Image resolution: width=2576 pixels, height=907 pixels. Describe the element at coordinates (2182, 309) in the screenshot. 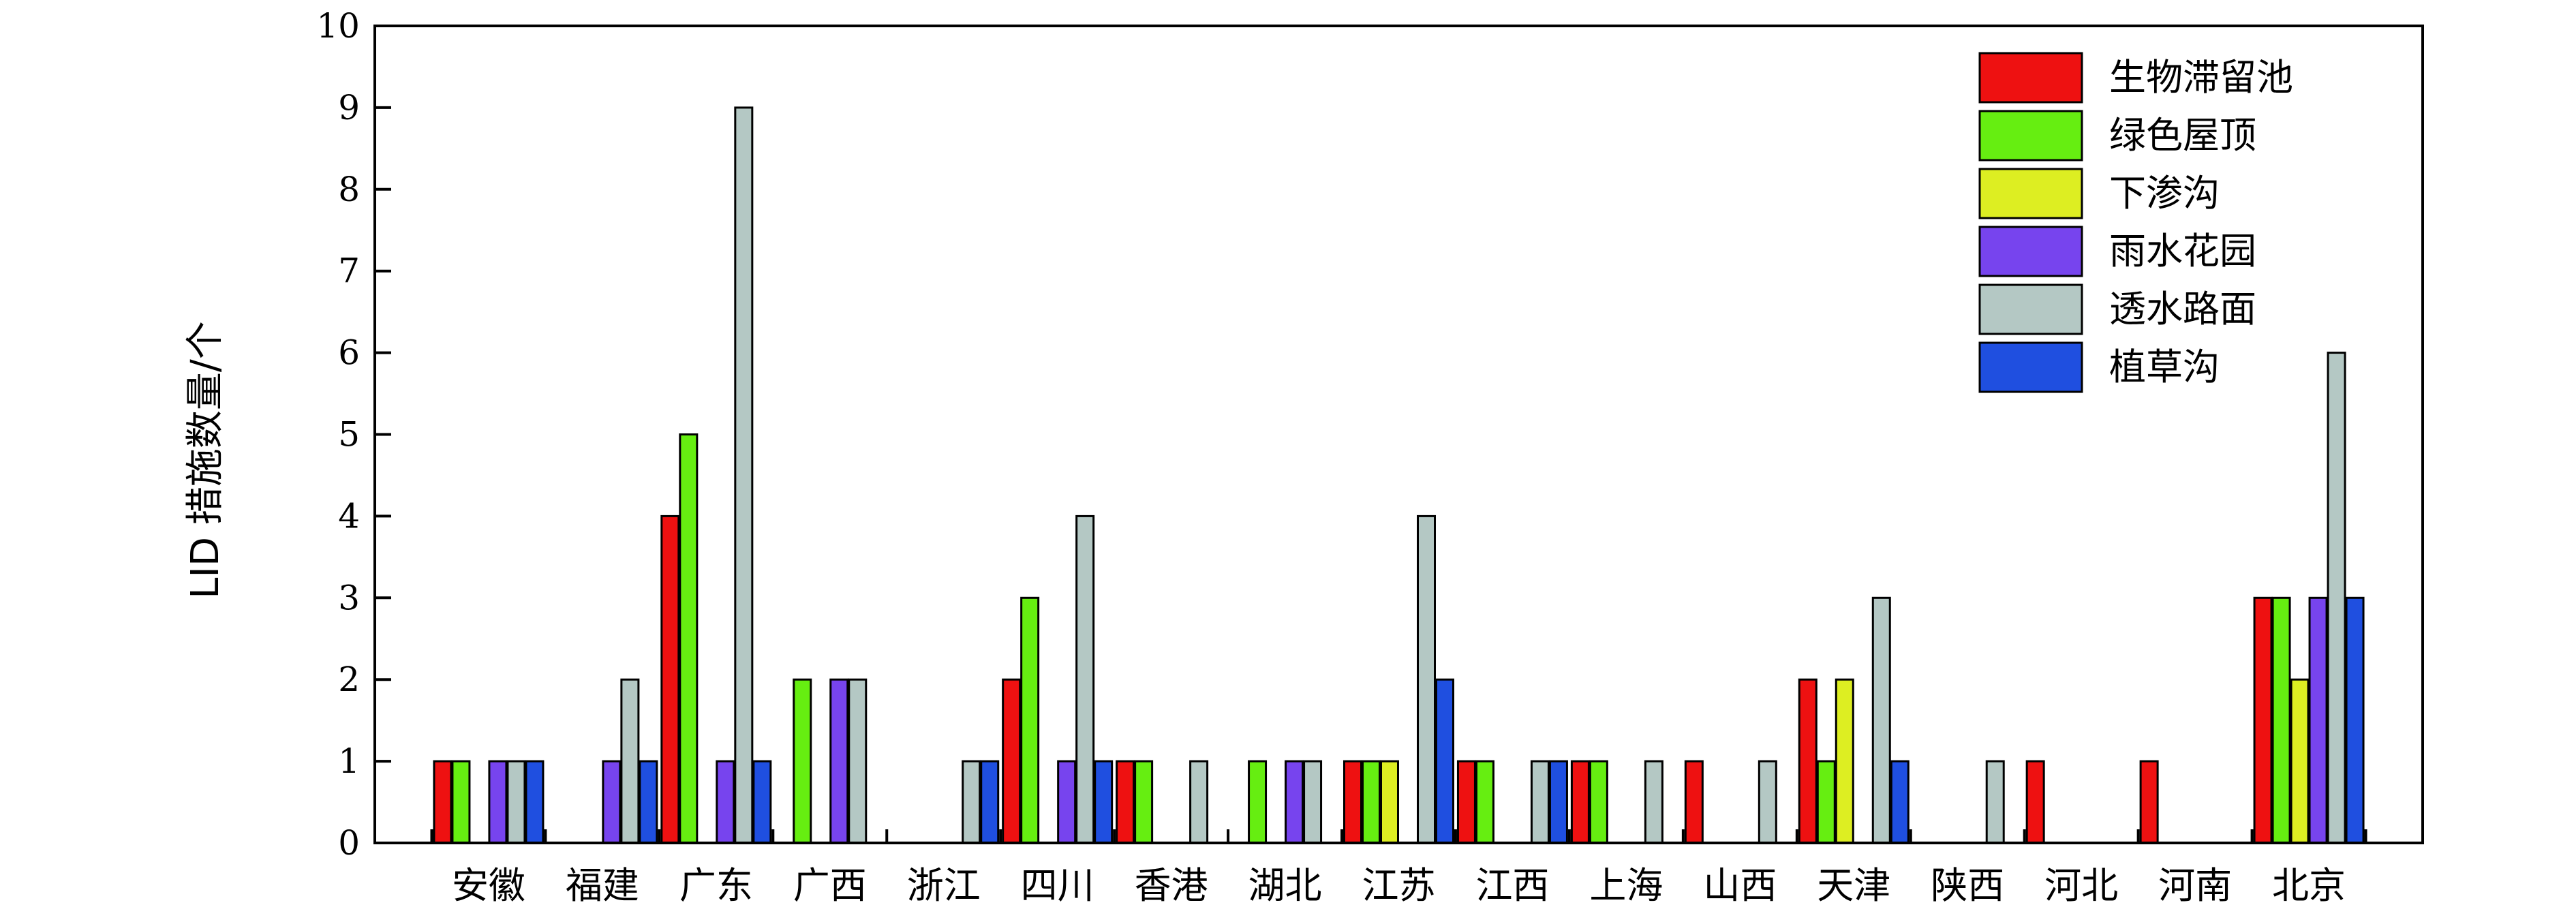

I see `legend-label: 透水路面` at that location.